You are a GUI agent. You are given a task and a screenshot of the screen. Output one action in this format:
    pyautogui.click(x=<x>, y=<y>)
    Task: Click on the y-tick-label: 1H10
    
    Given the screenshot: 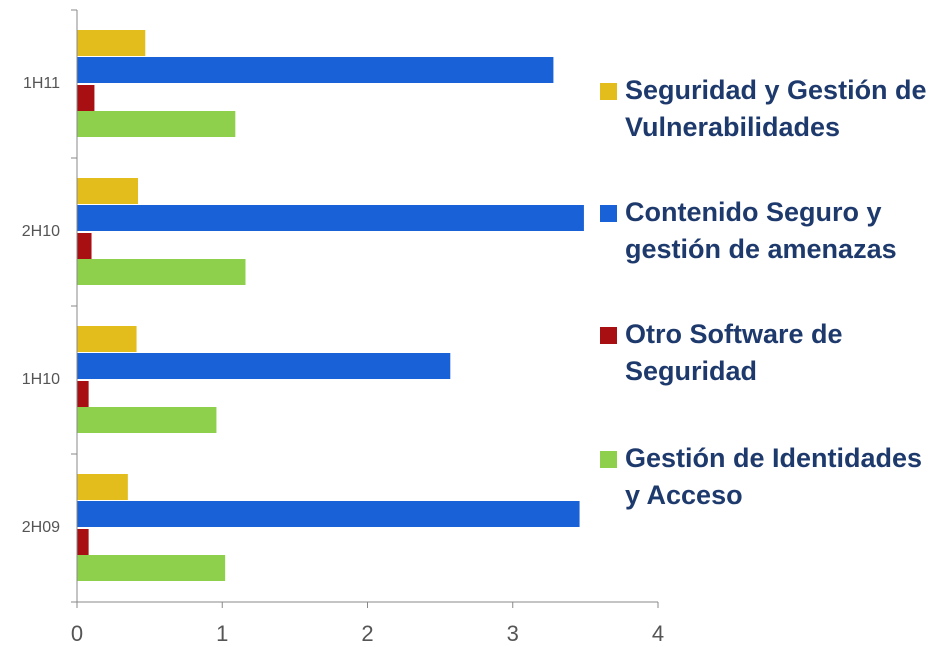 What is the action you would take?
    pyautogui.click(x=41, y=379)
    